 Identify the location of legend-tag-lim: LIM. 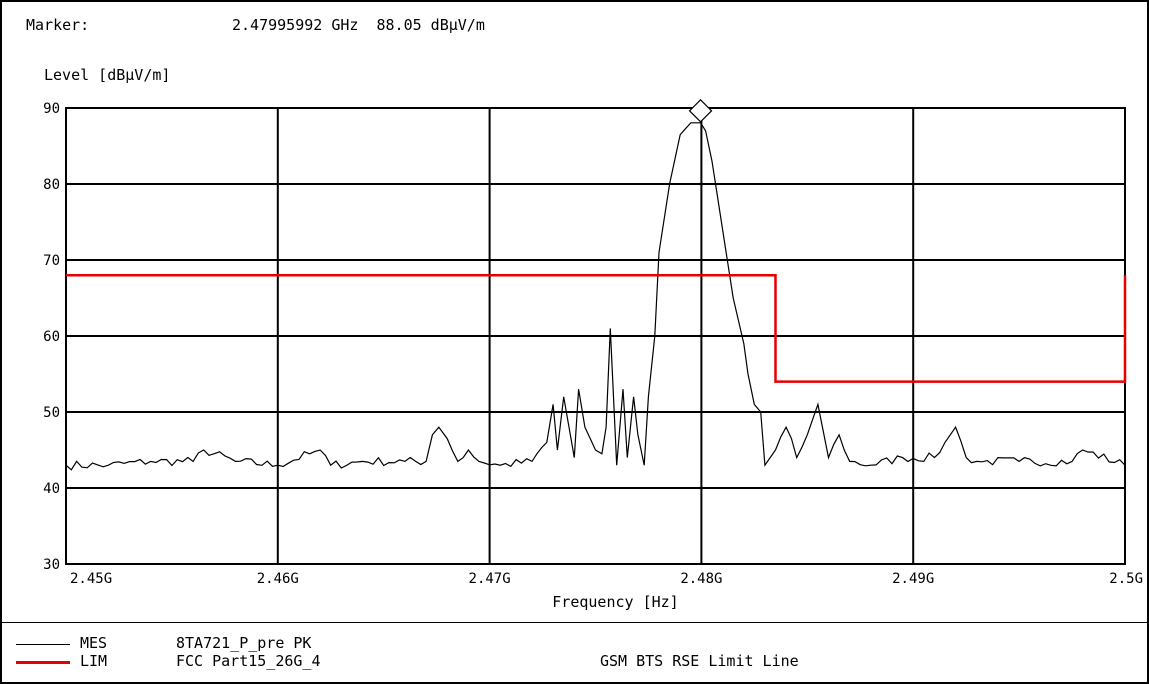
(94, 661).